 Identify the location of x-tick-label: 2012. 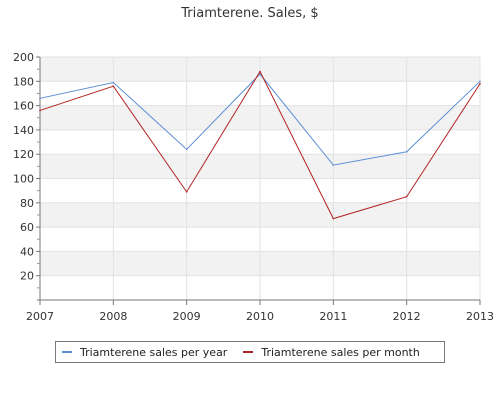
(407, 316).